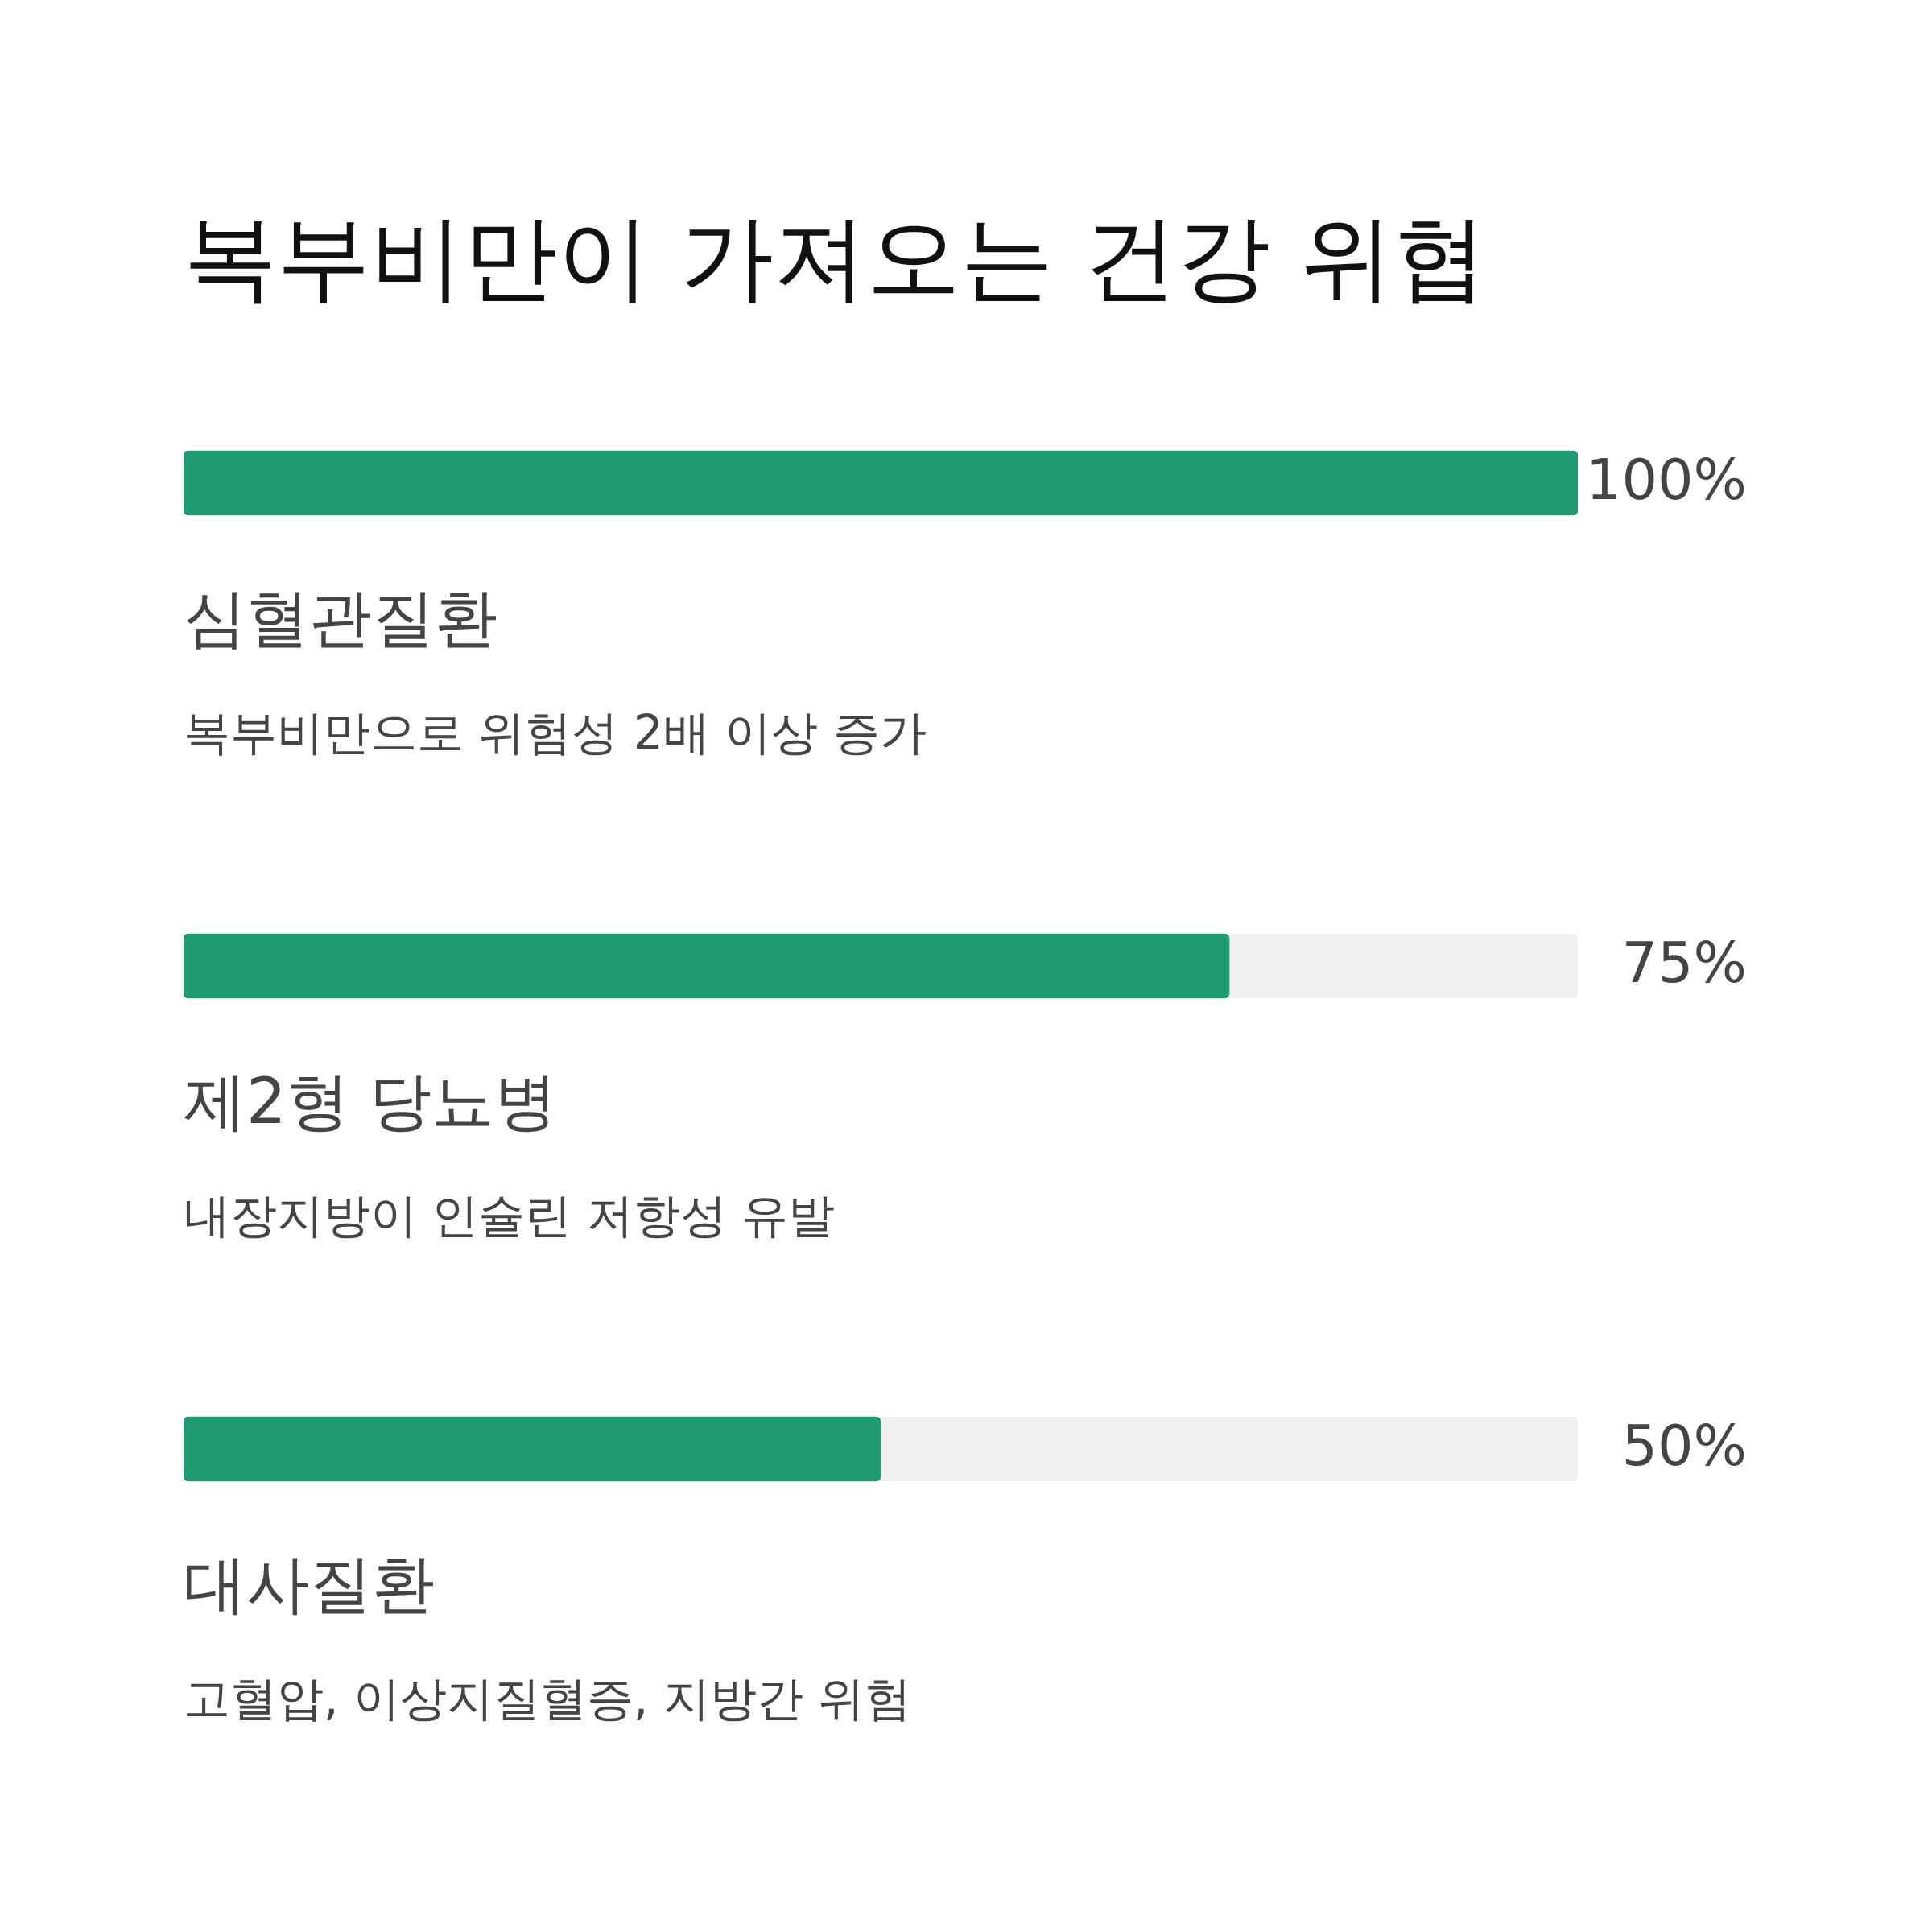  Describe the element at coordinates (548, 1698) in the screenshot. I see `annotation: 고혈압, 이상지질혈증, 지방간 위험` at that location.